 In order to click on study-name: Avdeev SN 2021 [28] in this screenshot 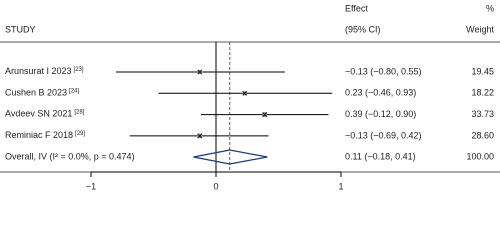, I will do `click(45, 114)`.